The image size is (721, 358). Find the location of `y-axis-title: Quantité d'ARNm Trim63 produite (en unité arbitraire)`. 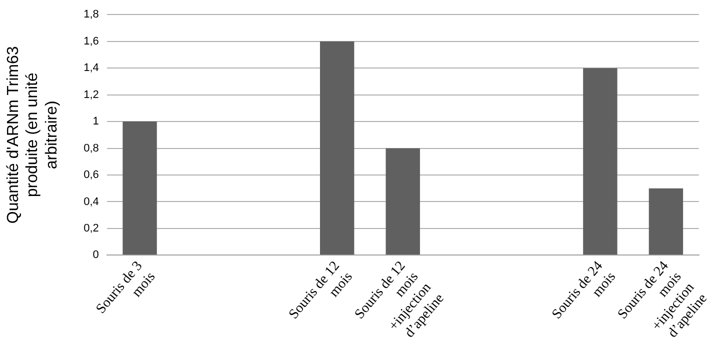

y-axis-title: Quantité d'ARNm Trim63 produite (en unité arbitraire) is located at coordinates (32, 135).